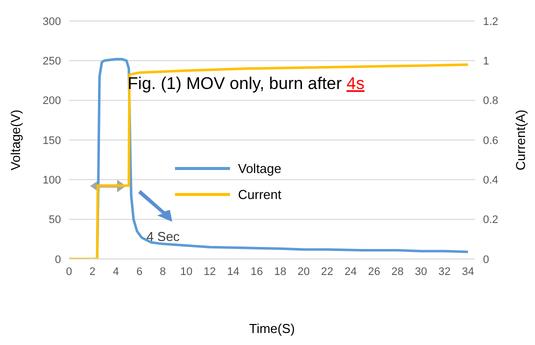 The height and width of the screenshot is (345, 535). I want to click on x-tick-label: 30, so click(421, 272).